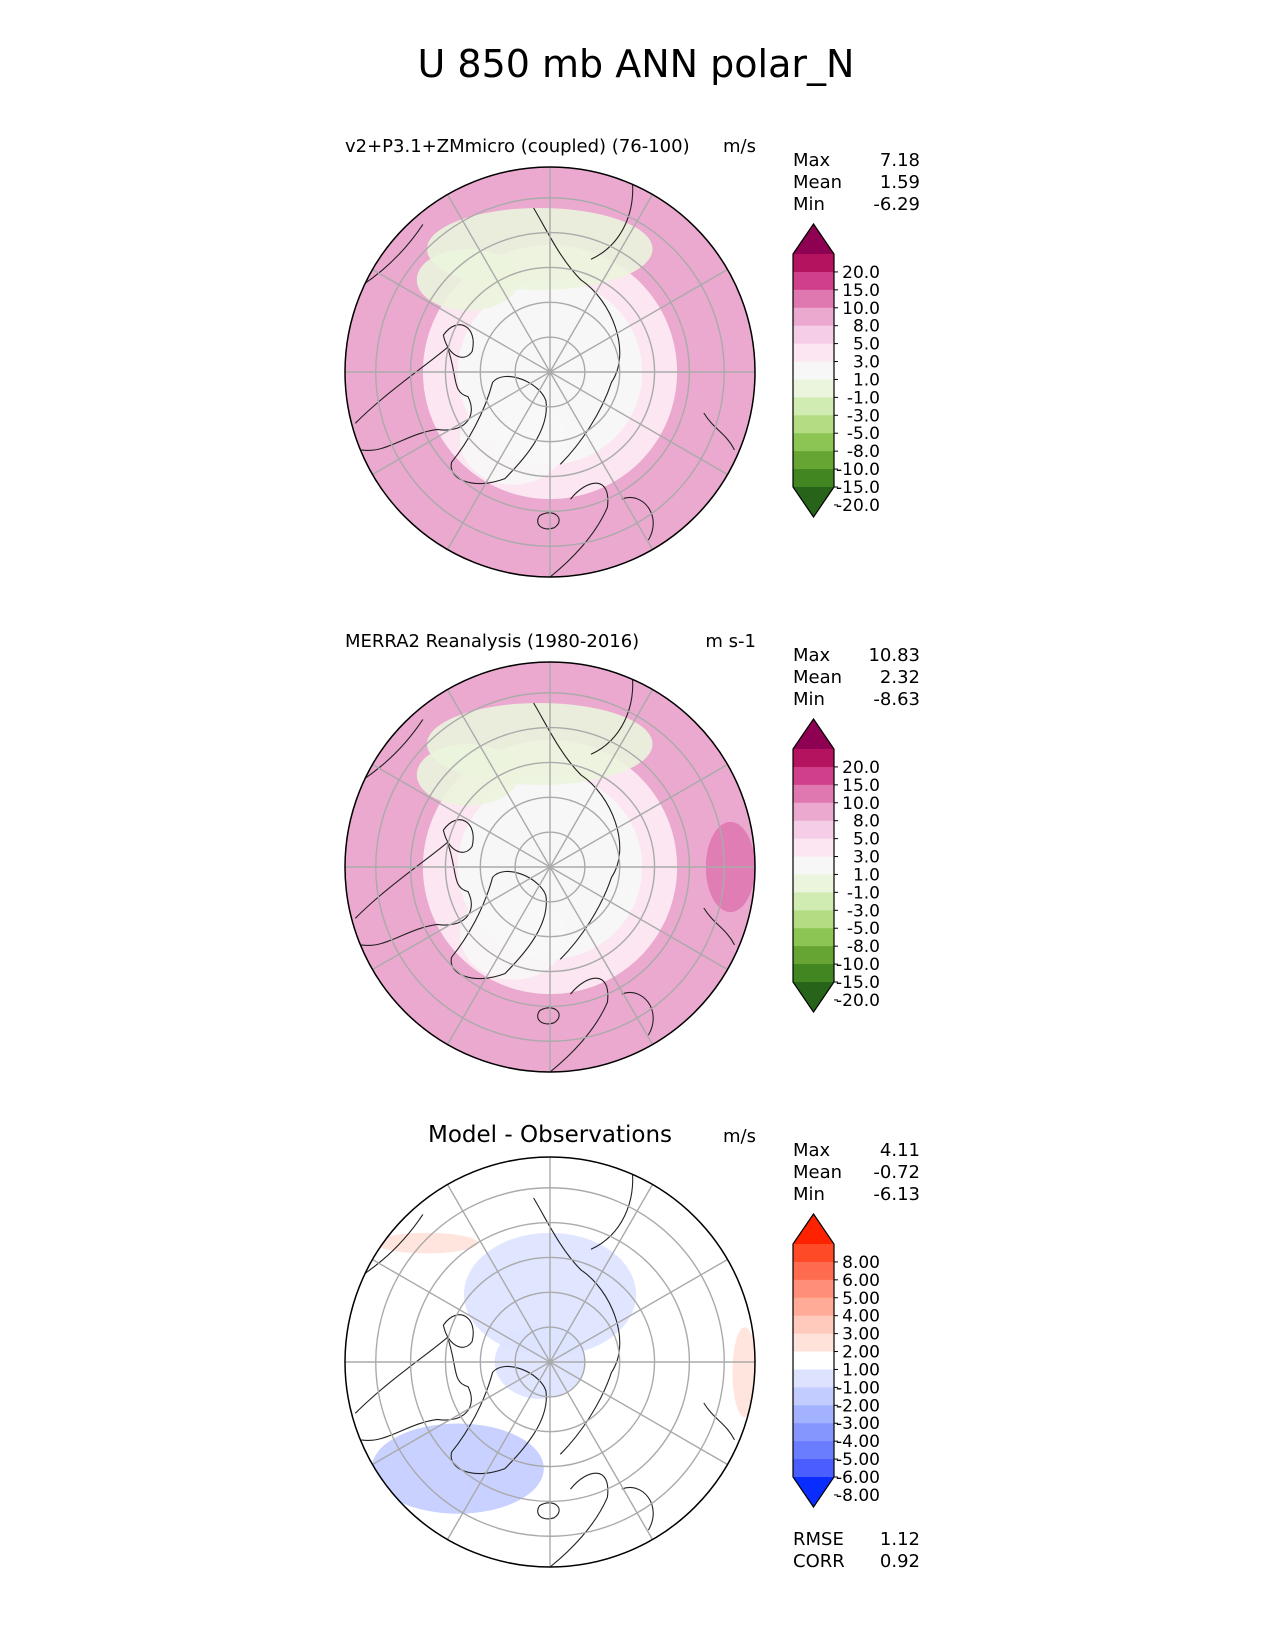 Image resolution: width=1275 pixels, height=1650 pixels. I want to click on colorbar-tick-label: -4.00, so click(858, 1442).